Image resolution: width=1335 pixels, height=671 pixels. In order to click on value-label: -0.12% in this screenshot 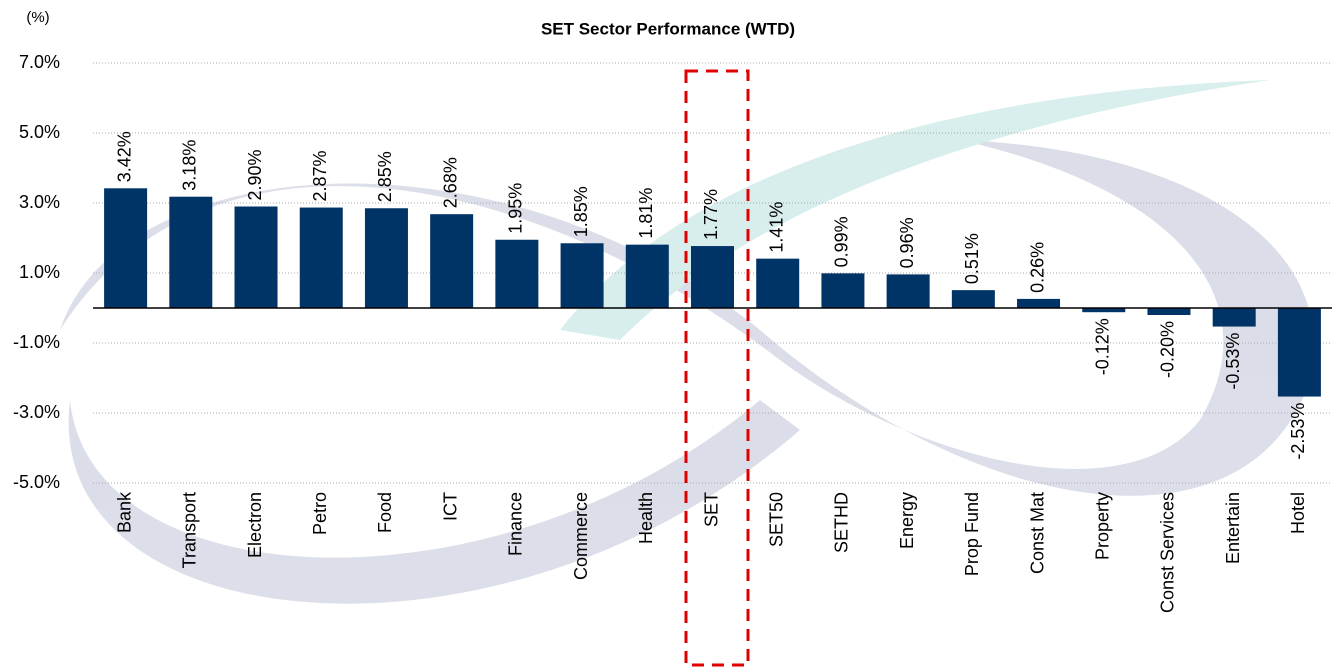, I will do `click(1103, 346)`.